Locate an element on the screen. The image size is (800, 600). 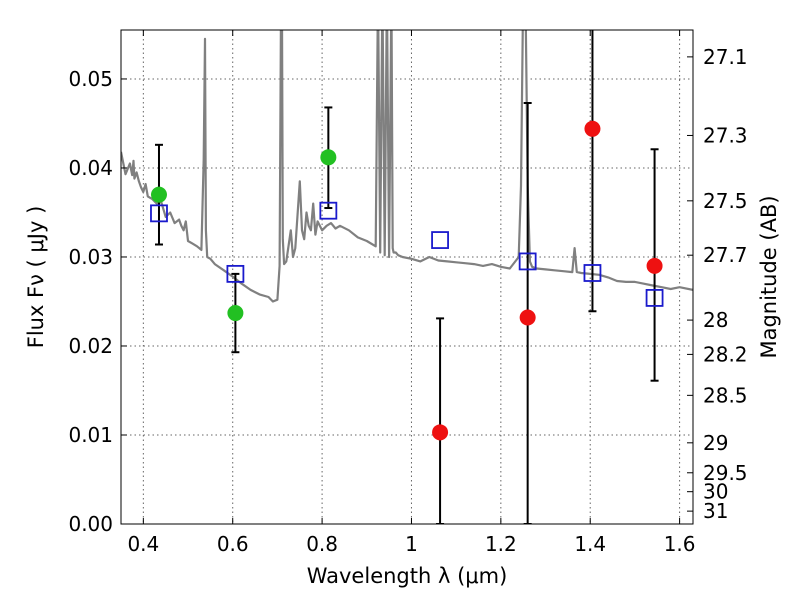
y-tick-label: 0.02 is located at coordinates (90, 346).